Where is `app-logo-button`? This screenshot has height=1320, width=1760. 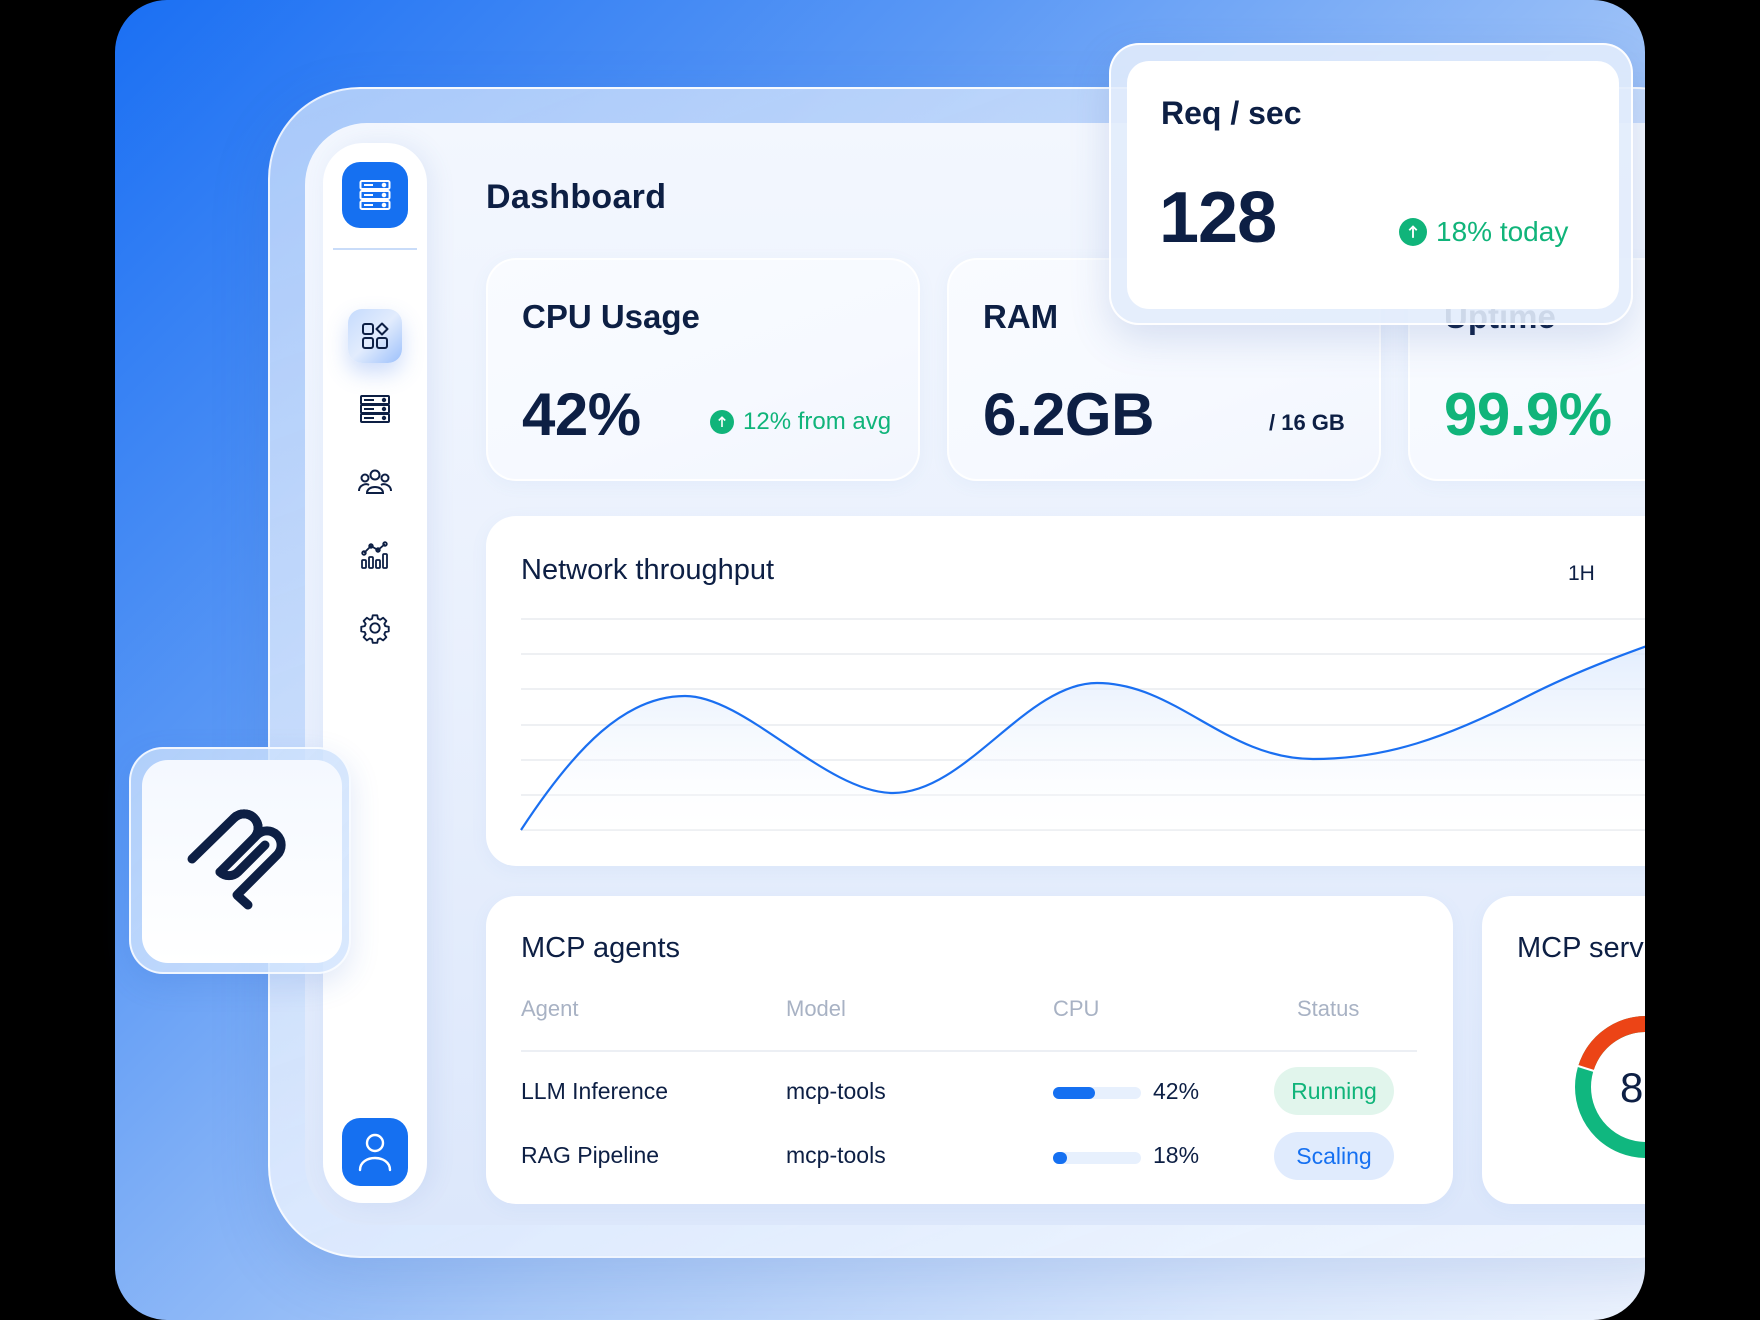 app-logo-button is located at coordinates (375, 195).